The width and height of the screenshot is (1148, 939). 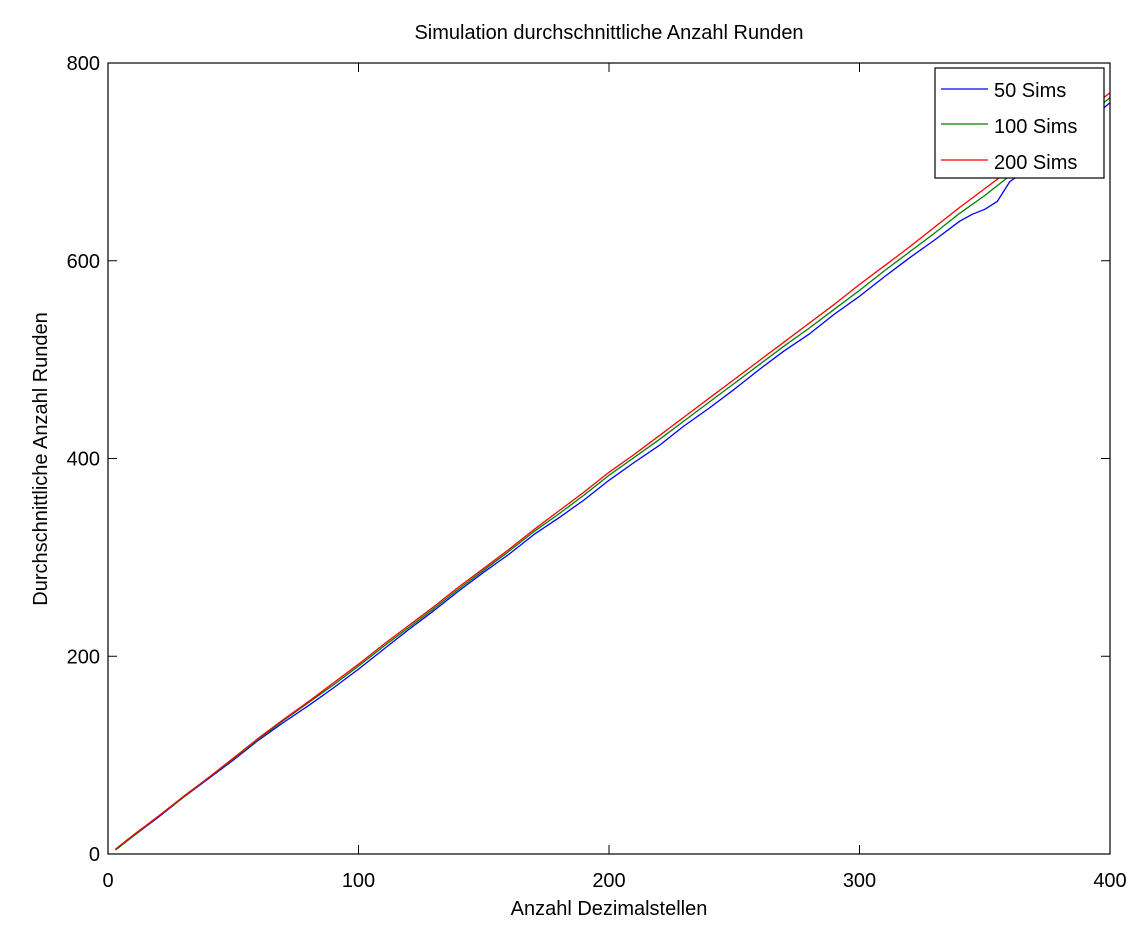 What do you see at coordinates (83, 262) in the screenshot?
I see `y-tick-label: 600` at bounding box center [83, 262].